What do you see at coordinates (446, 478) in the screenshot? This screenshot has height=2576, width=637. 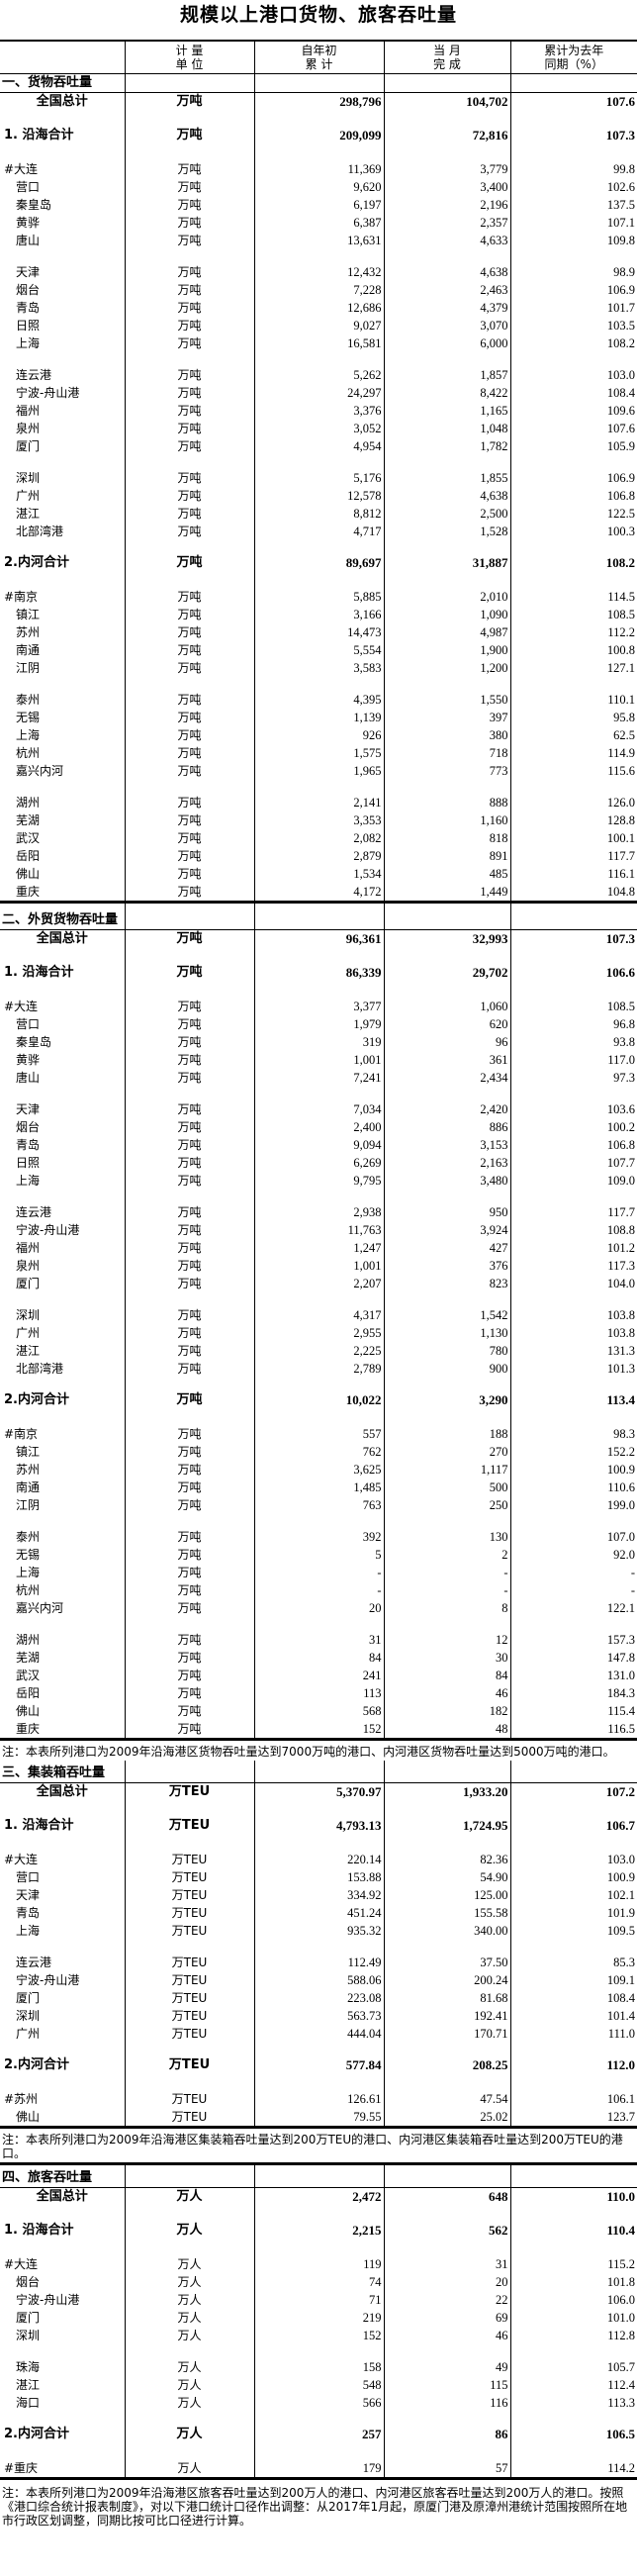 I see `month-cell: 1,855` at bounding box center [446, 478].